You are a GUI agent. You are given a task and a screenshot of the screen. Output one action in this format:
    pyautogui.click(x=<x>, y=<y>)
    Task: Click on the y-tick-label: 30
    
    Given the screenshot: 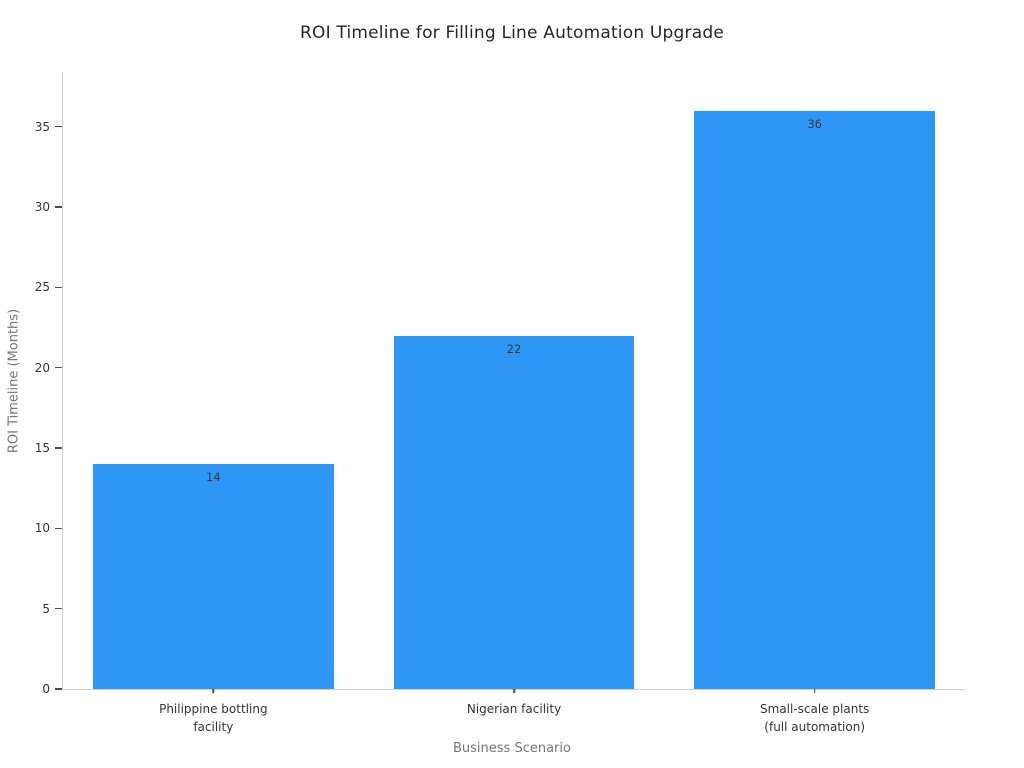 What is the action you would take?
    pyautogui.click(x=42, y=206)
    